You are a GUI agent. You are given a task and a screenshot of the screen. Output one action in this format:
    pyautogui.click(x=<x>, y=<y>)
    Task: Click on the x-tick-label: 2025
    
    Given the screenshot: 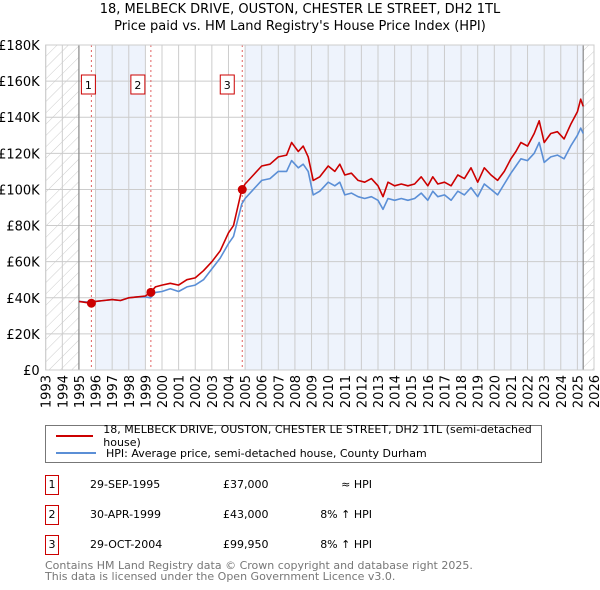 What is the action you would take?
    pyautogui.click(x=578, y=391)
    